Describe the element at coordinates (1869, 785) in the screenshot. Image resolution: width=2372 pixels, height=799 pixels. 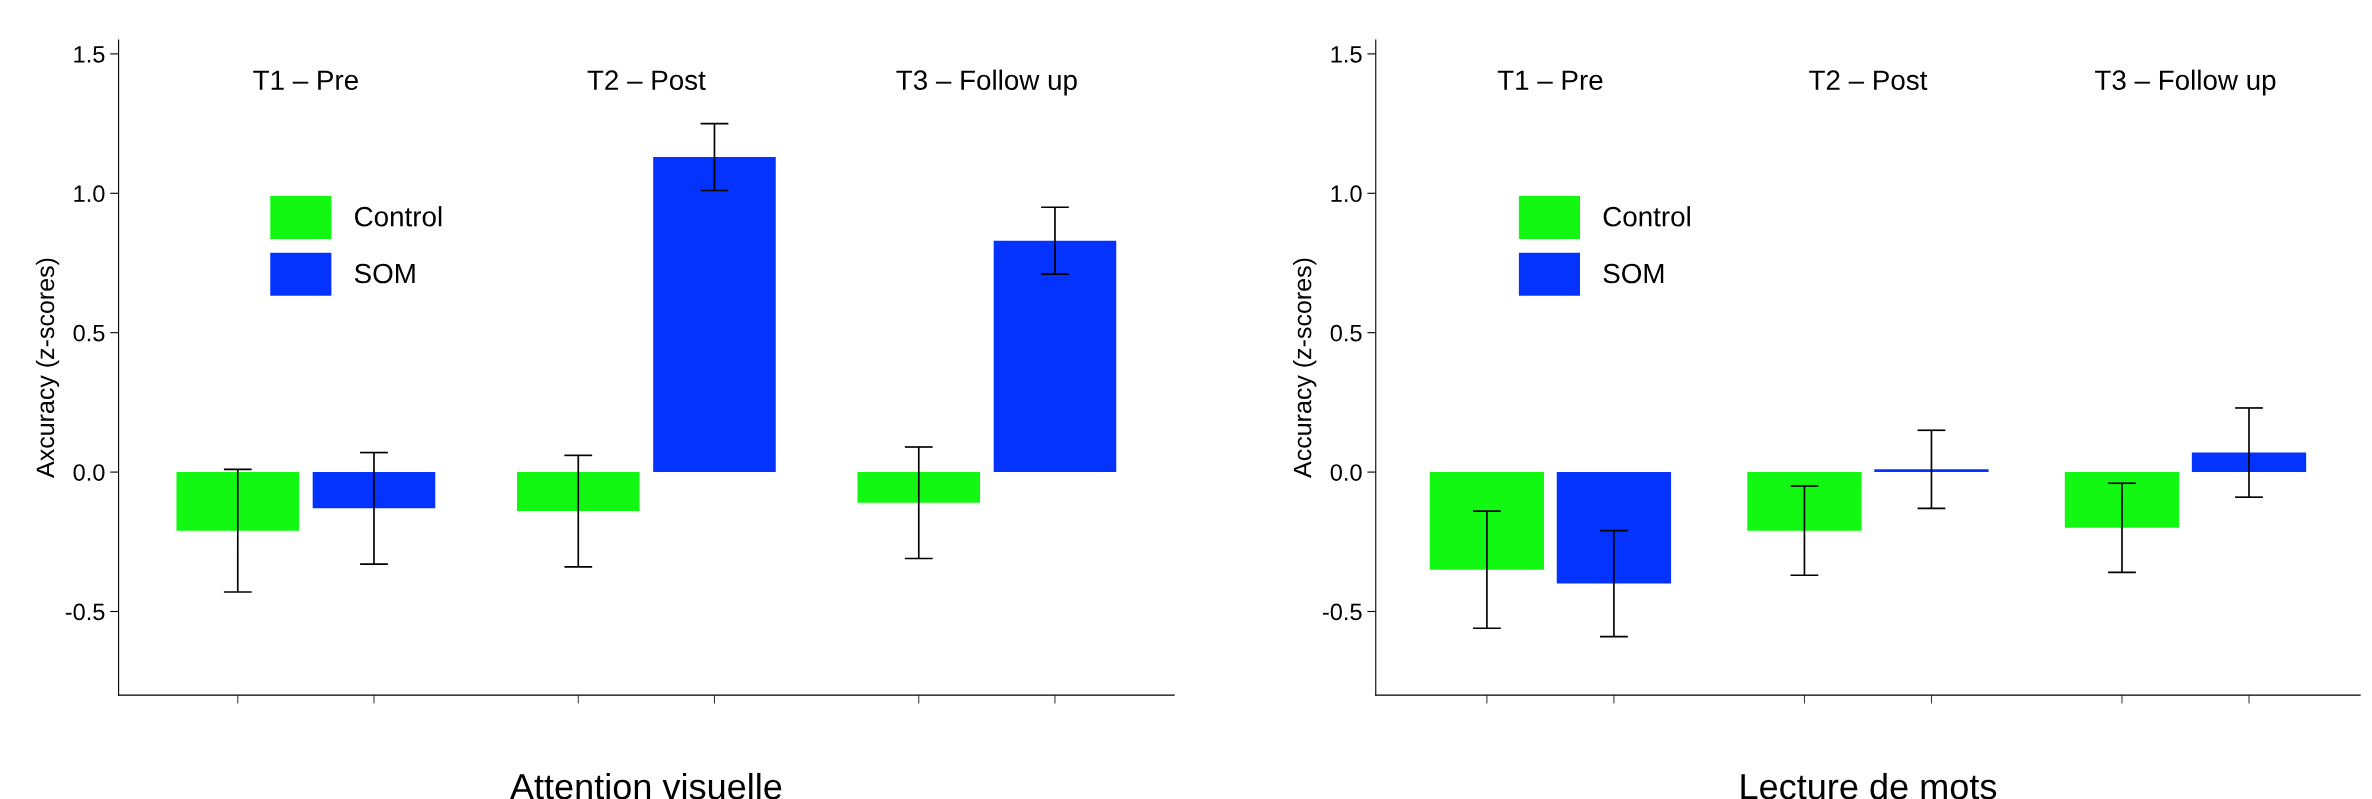
I see `x-axis-title: Lecture de mots` at that location.